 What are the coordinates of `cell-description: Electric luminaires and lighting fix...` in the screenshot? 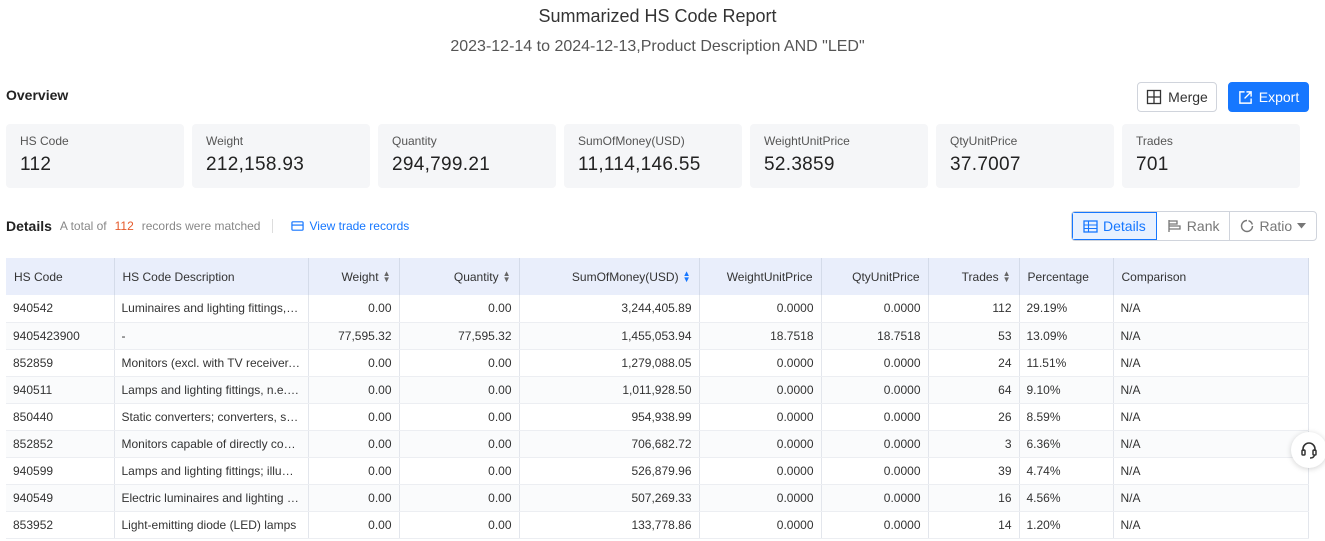 It's located at (211, 498).